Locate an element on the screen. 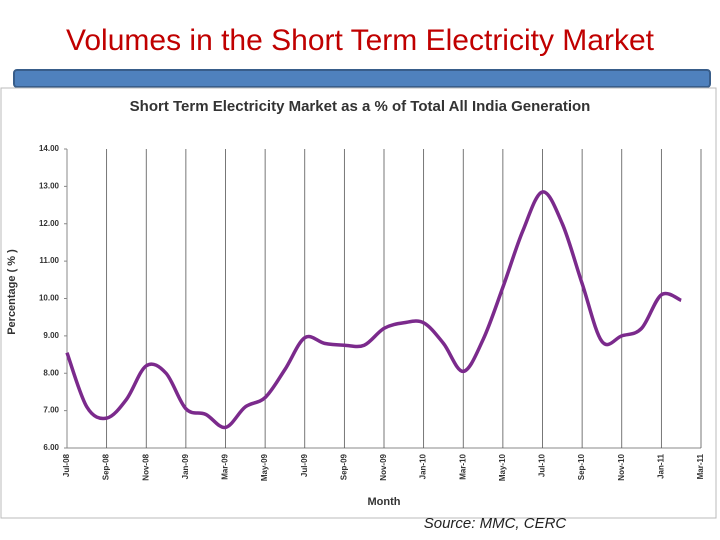 The height and width of the screenshot is (540, 720). x-tick-label: Sep-10 is located at coordinates (581, 466).